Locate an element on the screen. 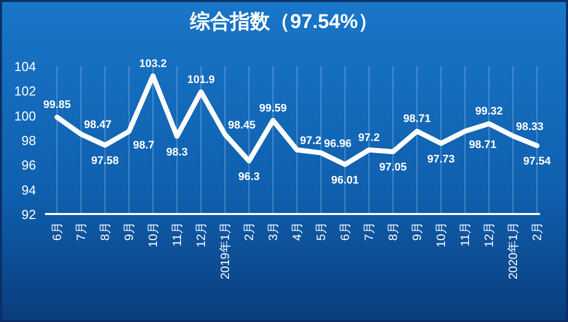  x-tick-label: 5月 is located at coordinates (321, 231).